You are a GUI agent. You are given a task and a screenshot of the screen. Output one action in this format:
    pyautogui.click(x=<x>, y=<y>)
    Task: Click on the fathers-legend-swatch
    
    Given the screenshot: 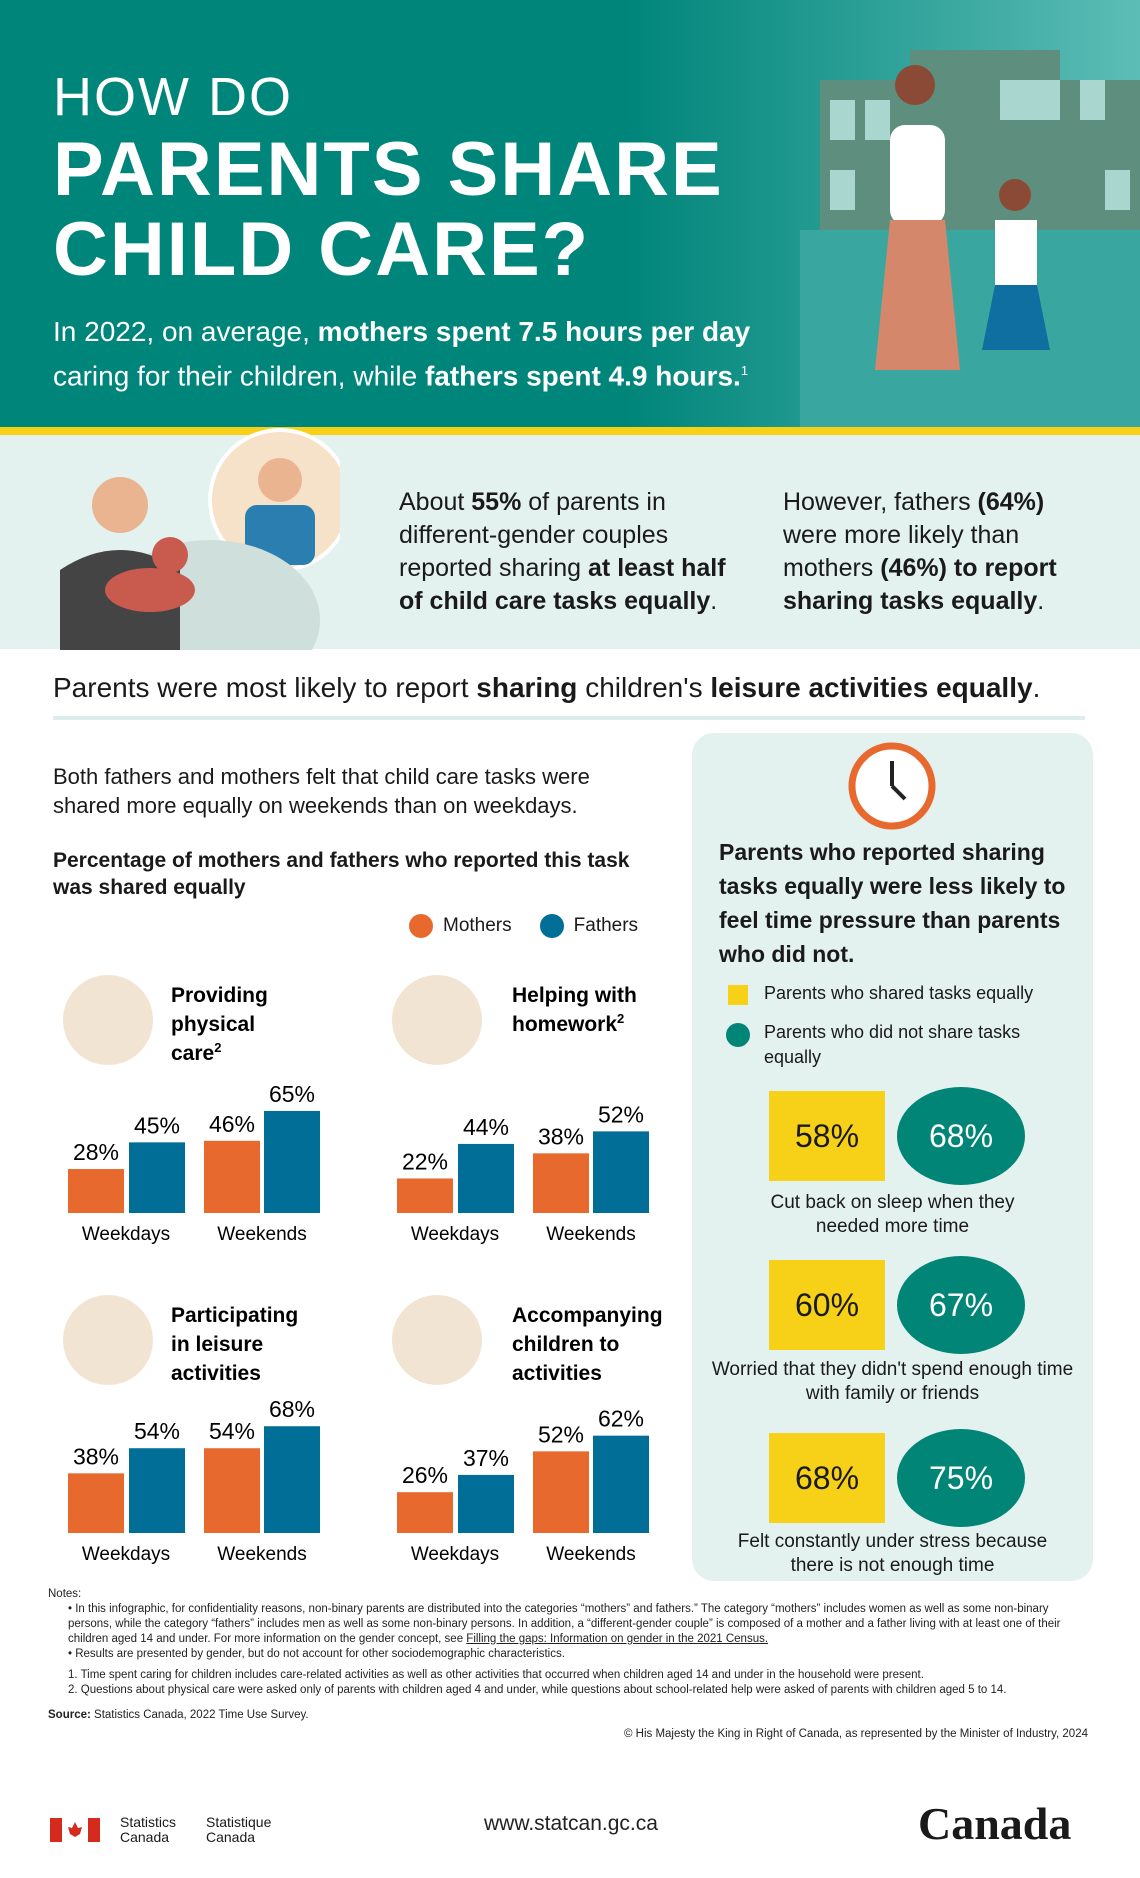 What is the action you would take?
    pyautogui.click(x=551, y=926)
    